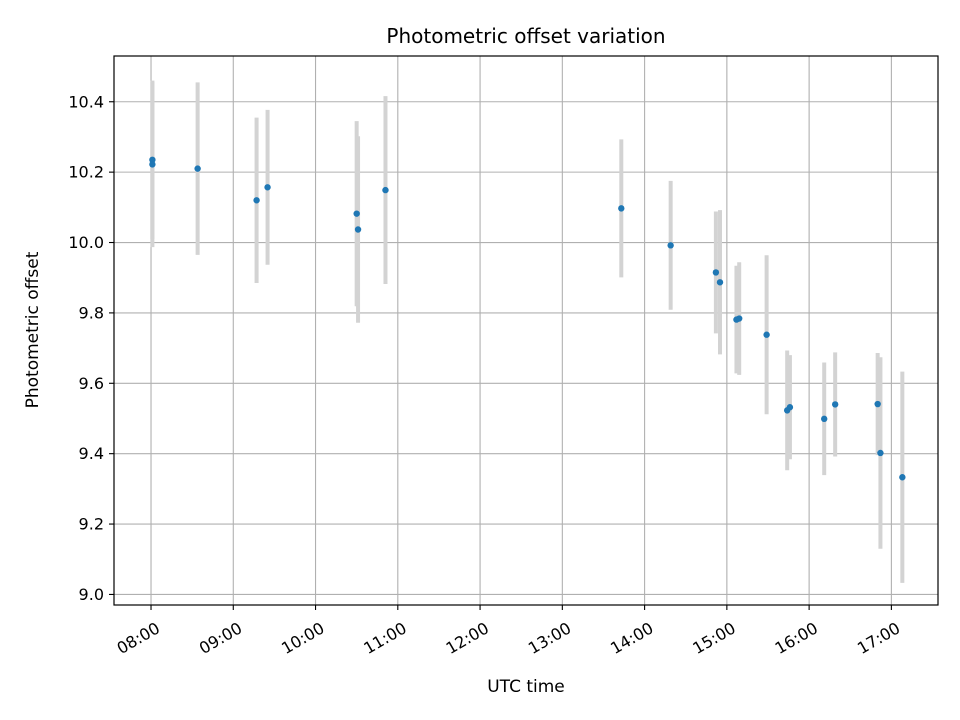  Describe the element at coordinates (33, 329) in the screenshot. I see `y-axis-title: Photometric offset` at that location.